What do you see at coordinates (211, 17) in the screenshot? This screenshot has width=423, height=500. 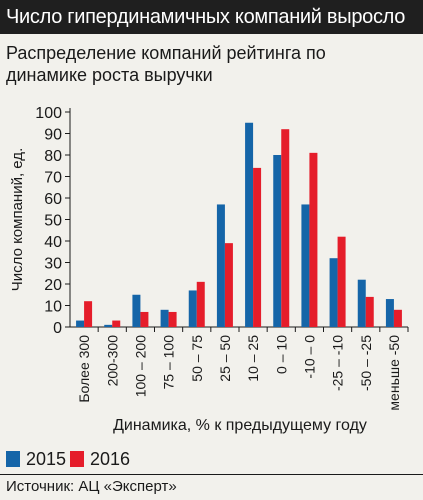 I see `page-title: Число гипердинамичных компаний выросло` at bounding box center [211, 17].